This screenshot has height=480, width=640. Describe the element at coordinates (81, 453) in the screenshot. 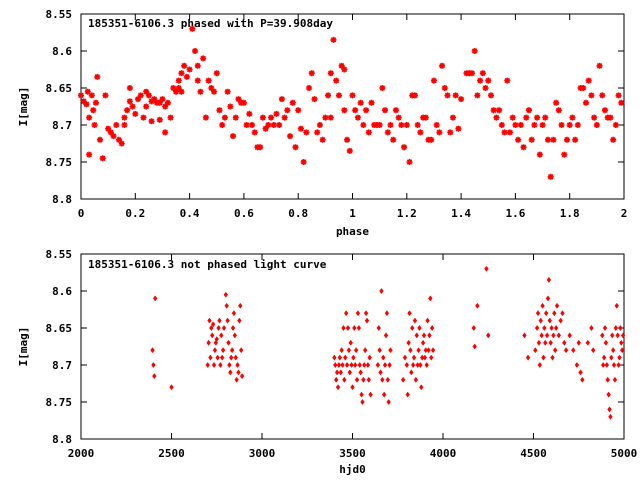

I see `x-tick-label: 2000` at that location.